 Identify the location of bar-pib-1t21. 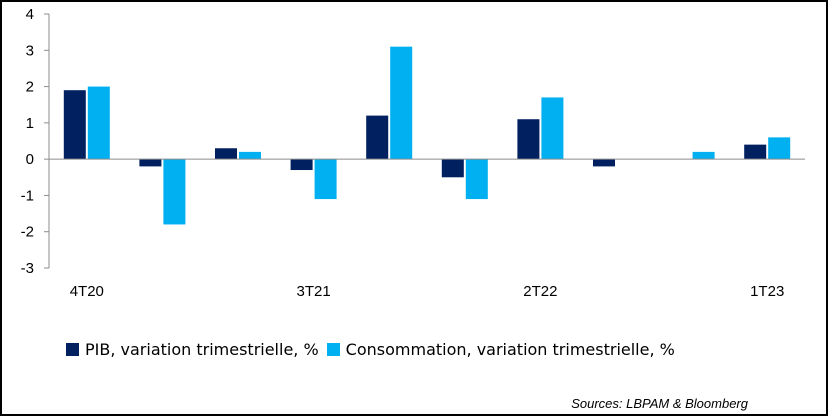
(150, 163).